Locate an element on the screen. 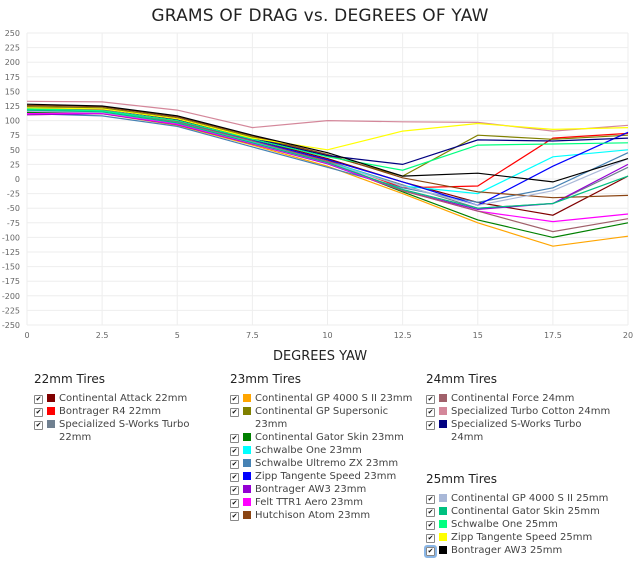 The width and height of the screenshot is (640, 582). legend-label: Continental GP Supersonic 23mm is located at coordinates (322, 418).